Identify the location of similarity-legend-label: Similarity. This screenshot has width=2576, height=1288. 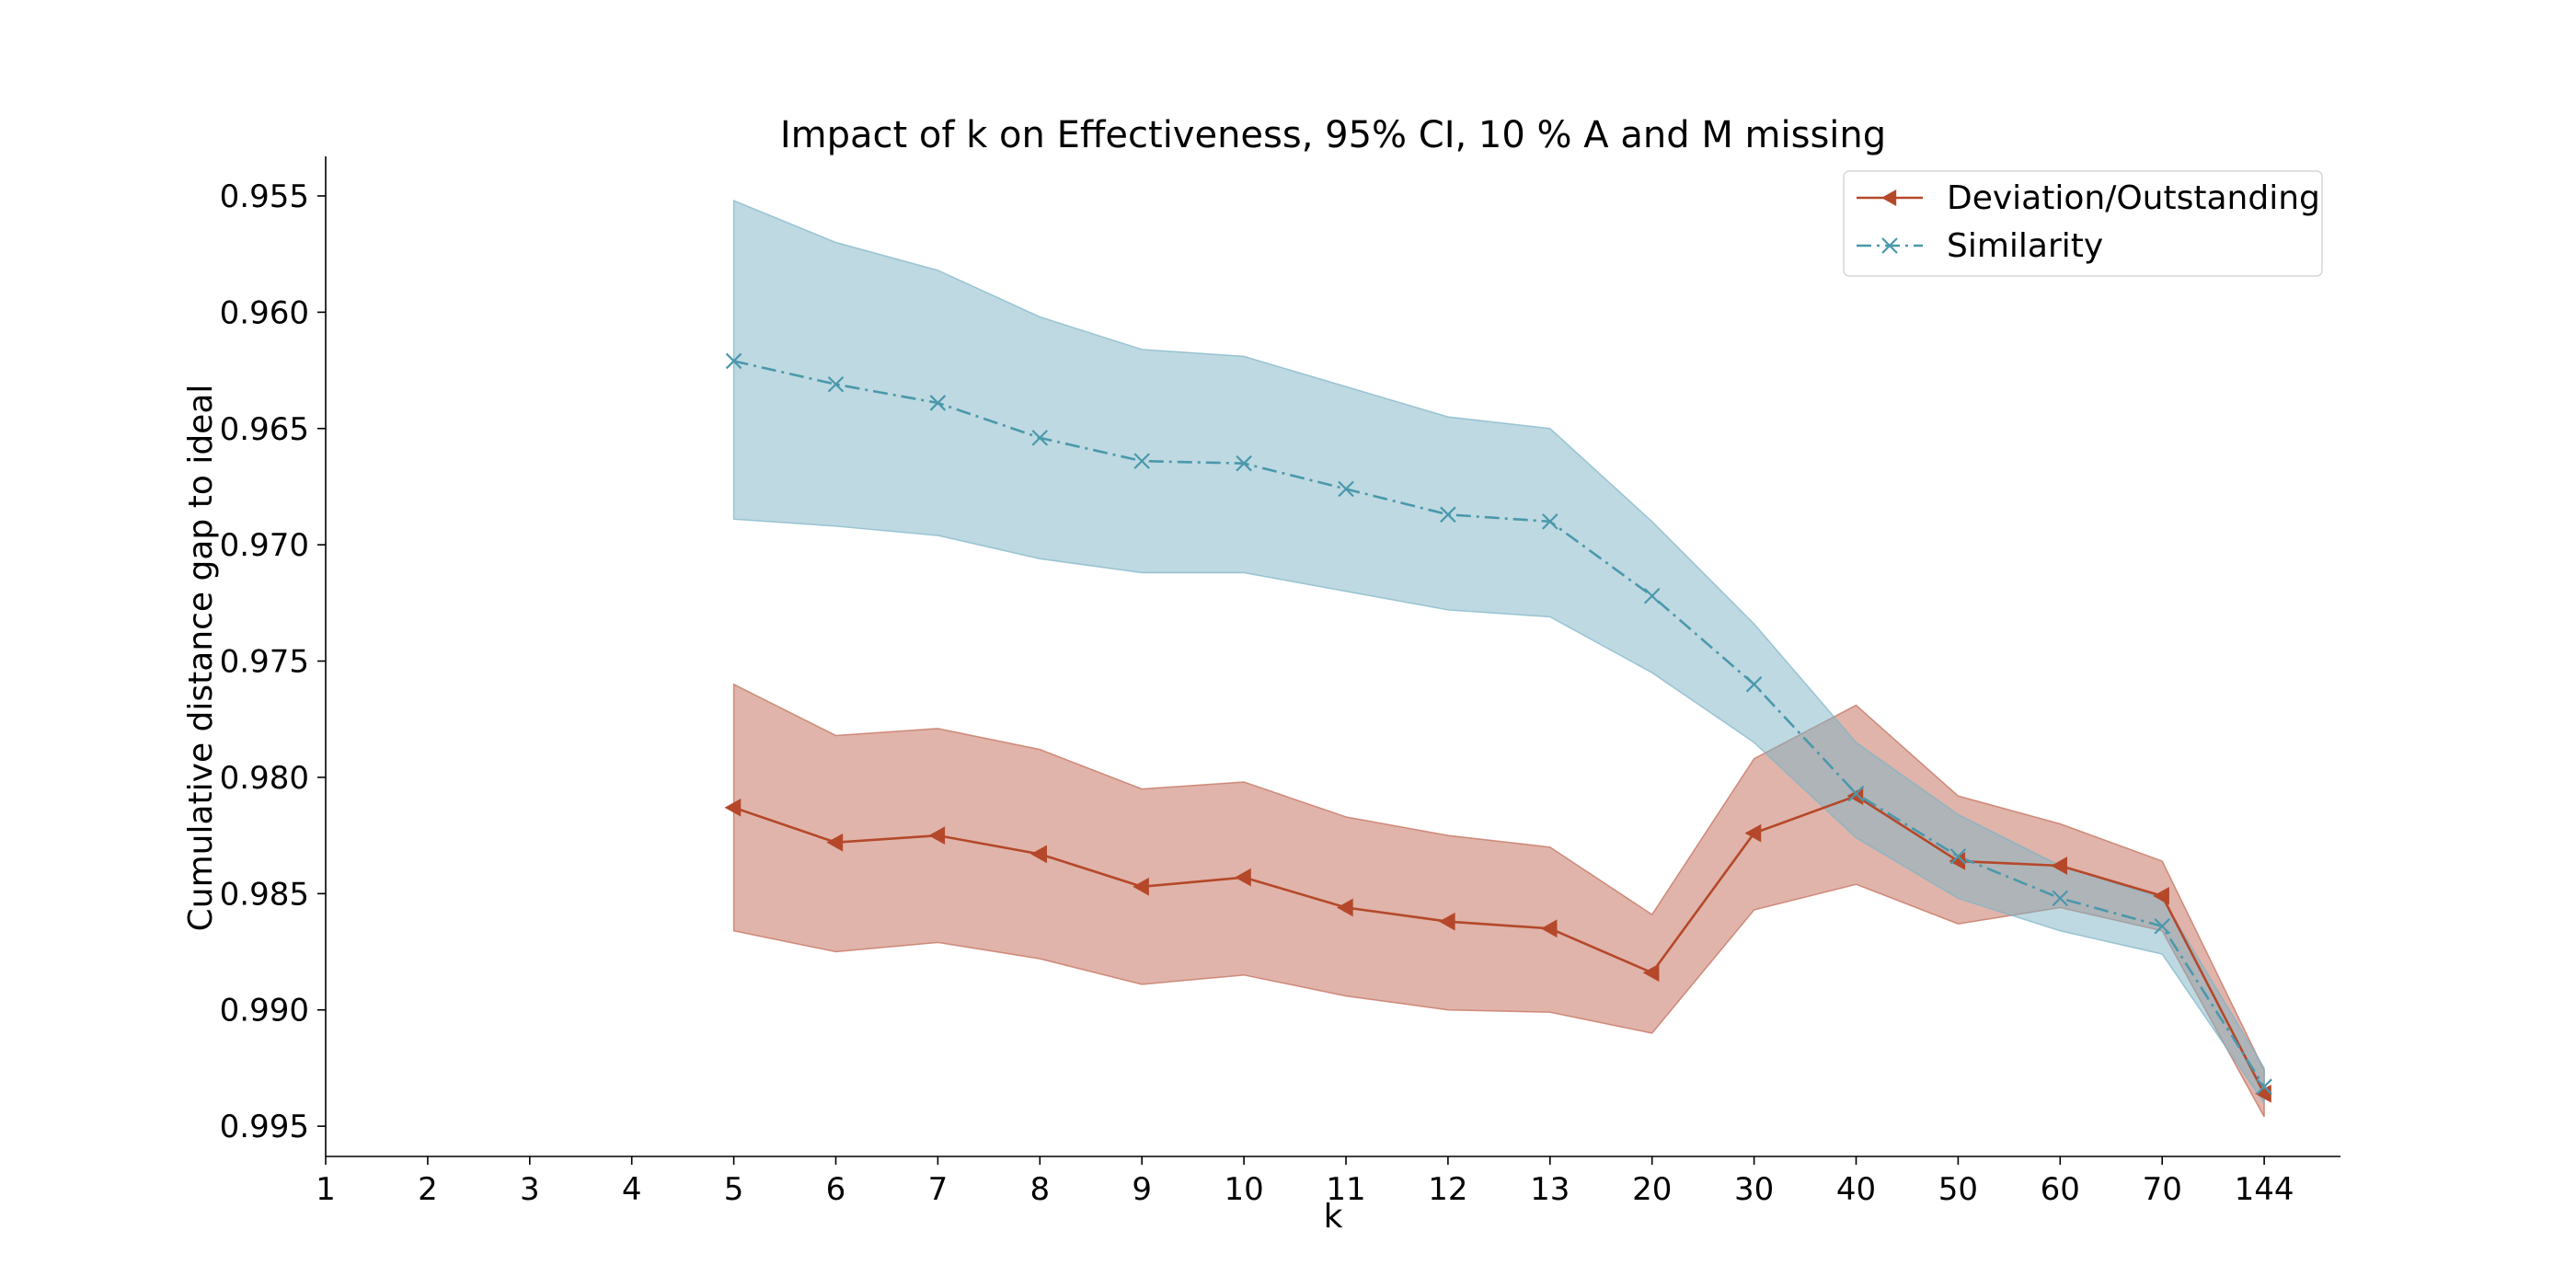
(2025, 246).